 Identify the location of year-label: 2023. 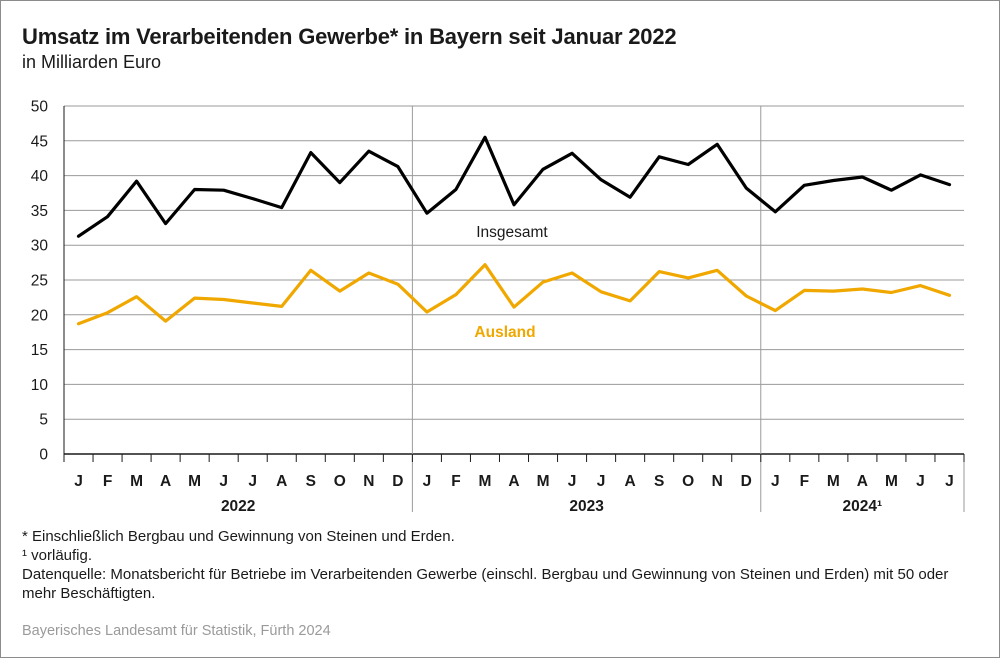
(586, 506).